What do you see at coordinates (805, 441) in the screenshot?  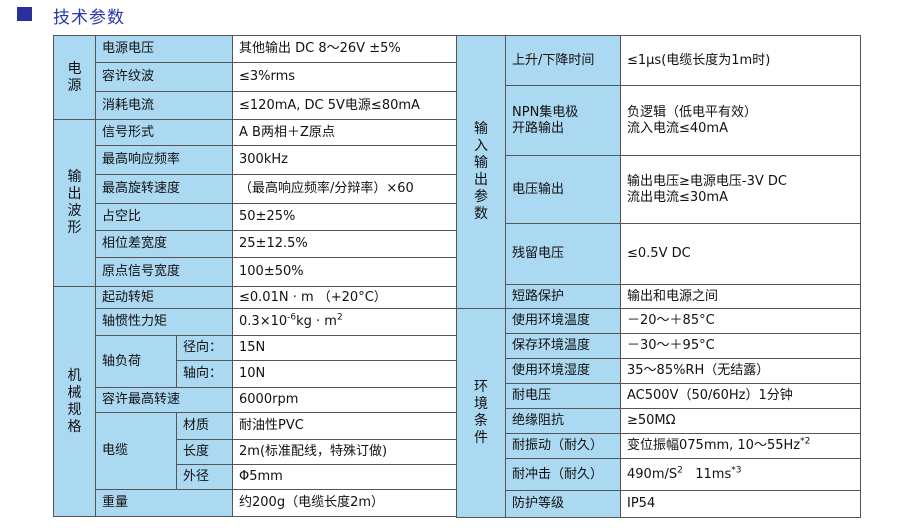 I see `value-text: *2` at bounding box center [805, 441].